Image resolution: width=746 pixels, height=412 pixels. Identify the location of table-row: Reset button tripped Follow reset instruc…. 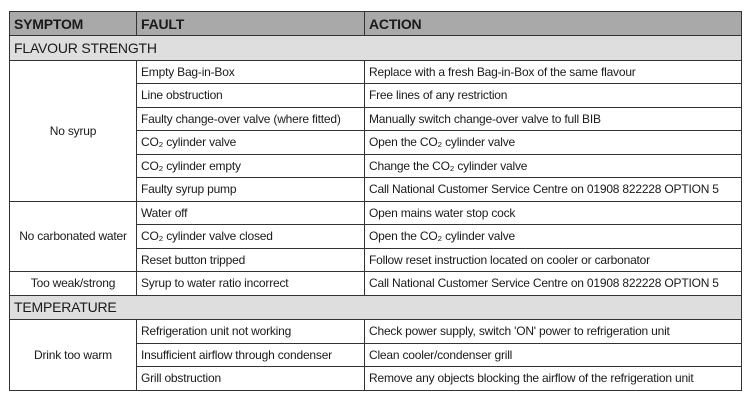
(376, 259).